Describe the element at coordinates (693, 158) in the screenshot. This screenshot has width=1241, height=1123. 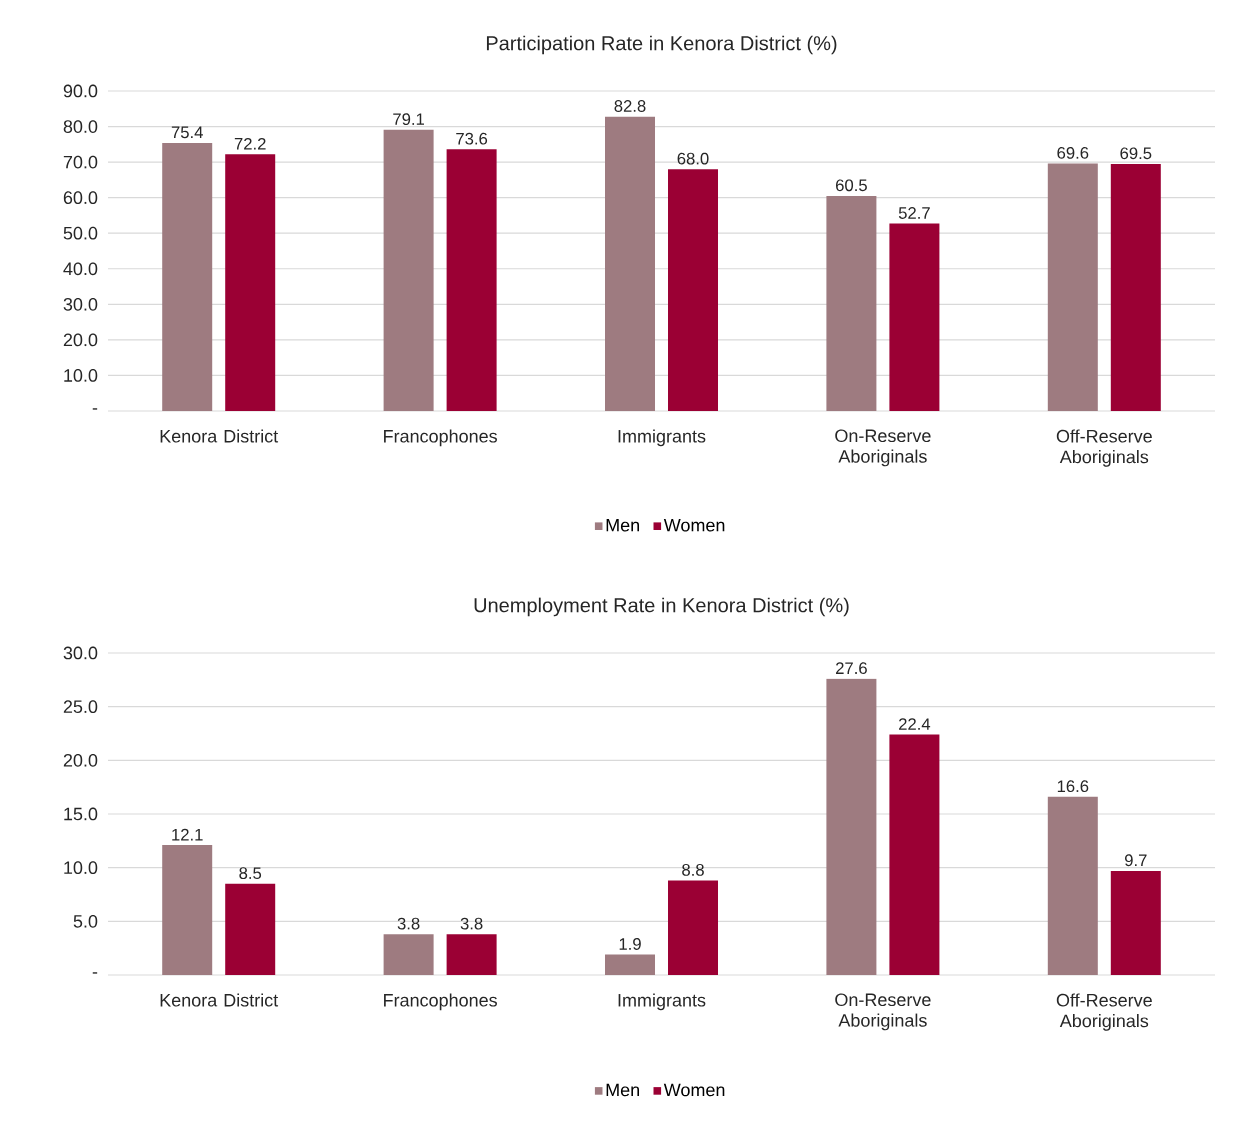
I see `data-label: 68.0` at that location.